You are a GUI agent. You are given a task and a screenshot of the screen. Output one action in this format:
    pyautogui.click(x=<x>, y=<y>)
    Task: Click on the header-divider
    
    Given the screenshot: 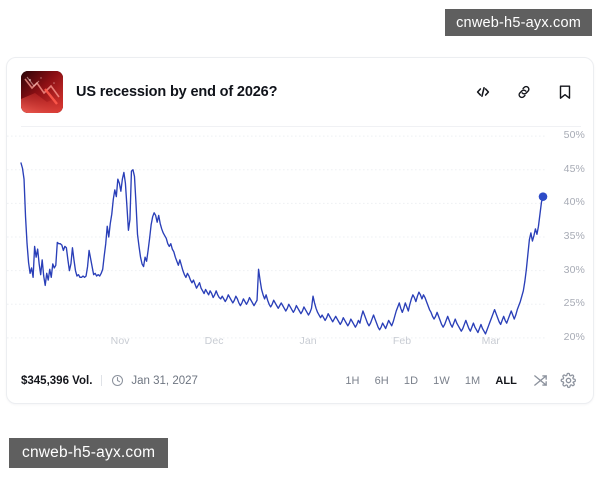 What is the action you would take?
    pyautogui.click(x=301, y=126)
    